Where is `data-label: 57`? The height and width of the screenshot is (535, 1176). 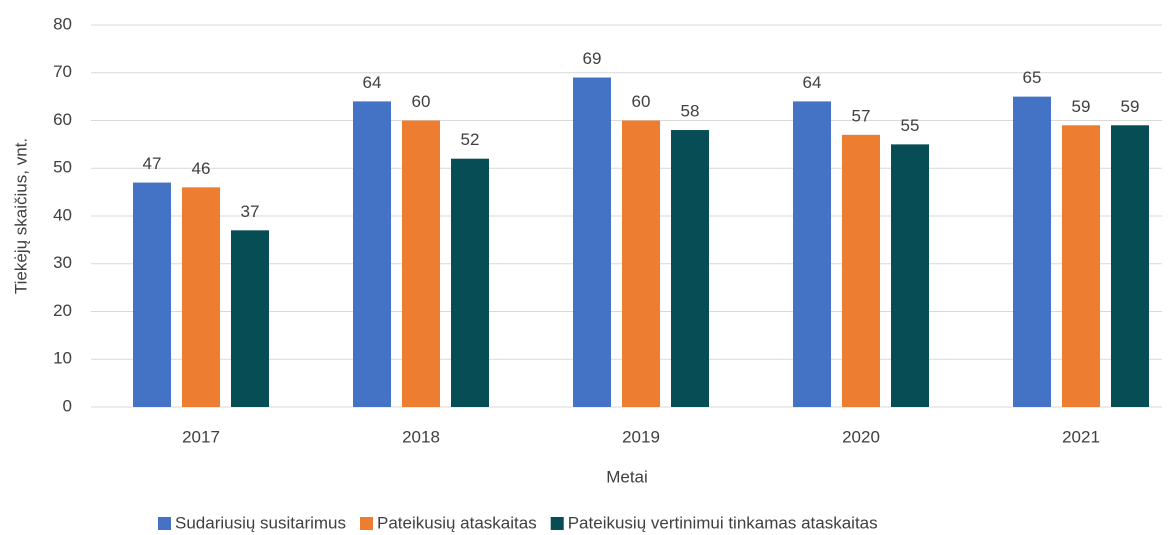
data-label: 57 is located at coordinates (861, 115).